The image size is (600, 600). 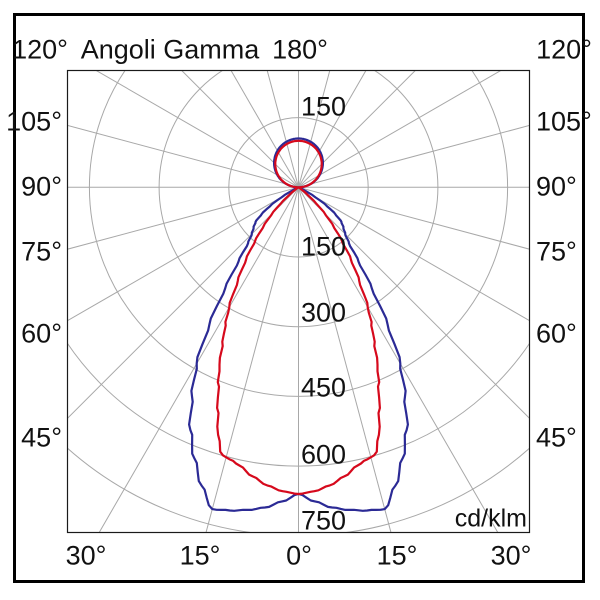 What do you see at coordinates (556, 437) in the screenshot?
I see `angle-label-right-45: 45°` at bounding box center [556, 437].